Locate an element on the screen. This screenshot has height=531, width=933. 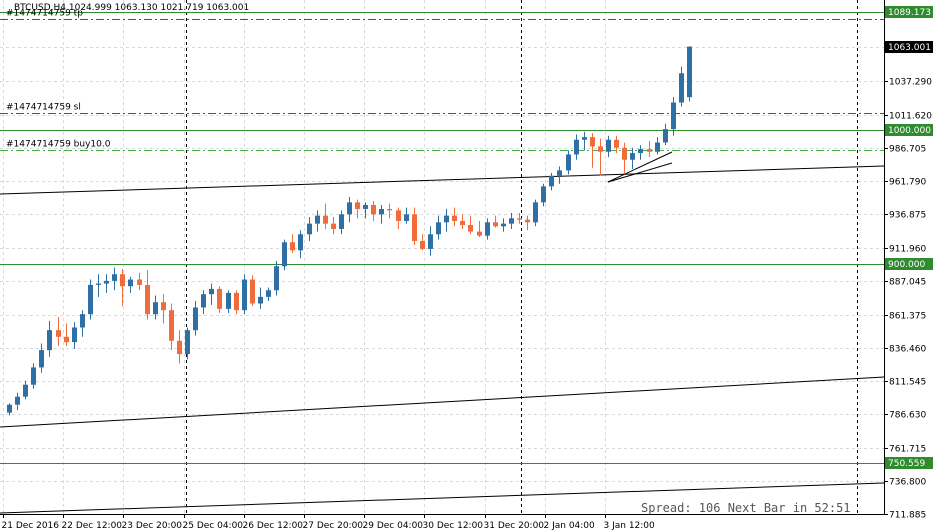
time-tick-label: 3 Jan 12:00 is located at coordinates (630, 526).